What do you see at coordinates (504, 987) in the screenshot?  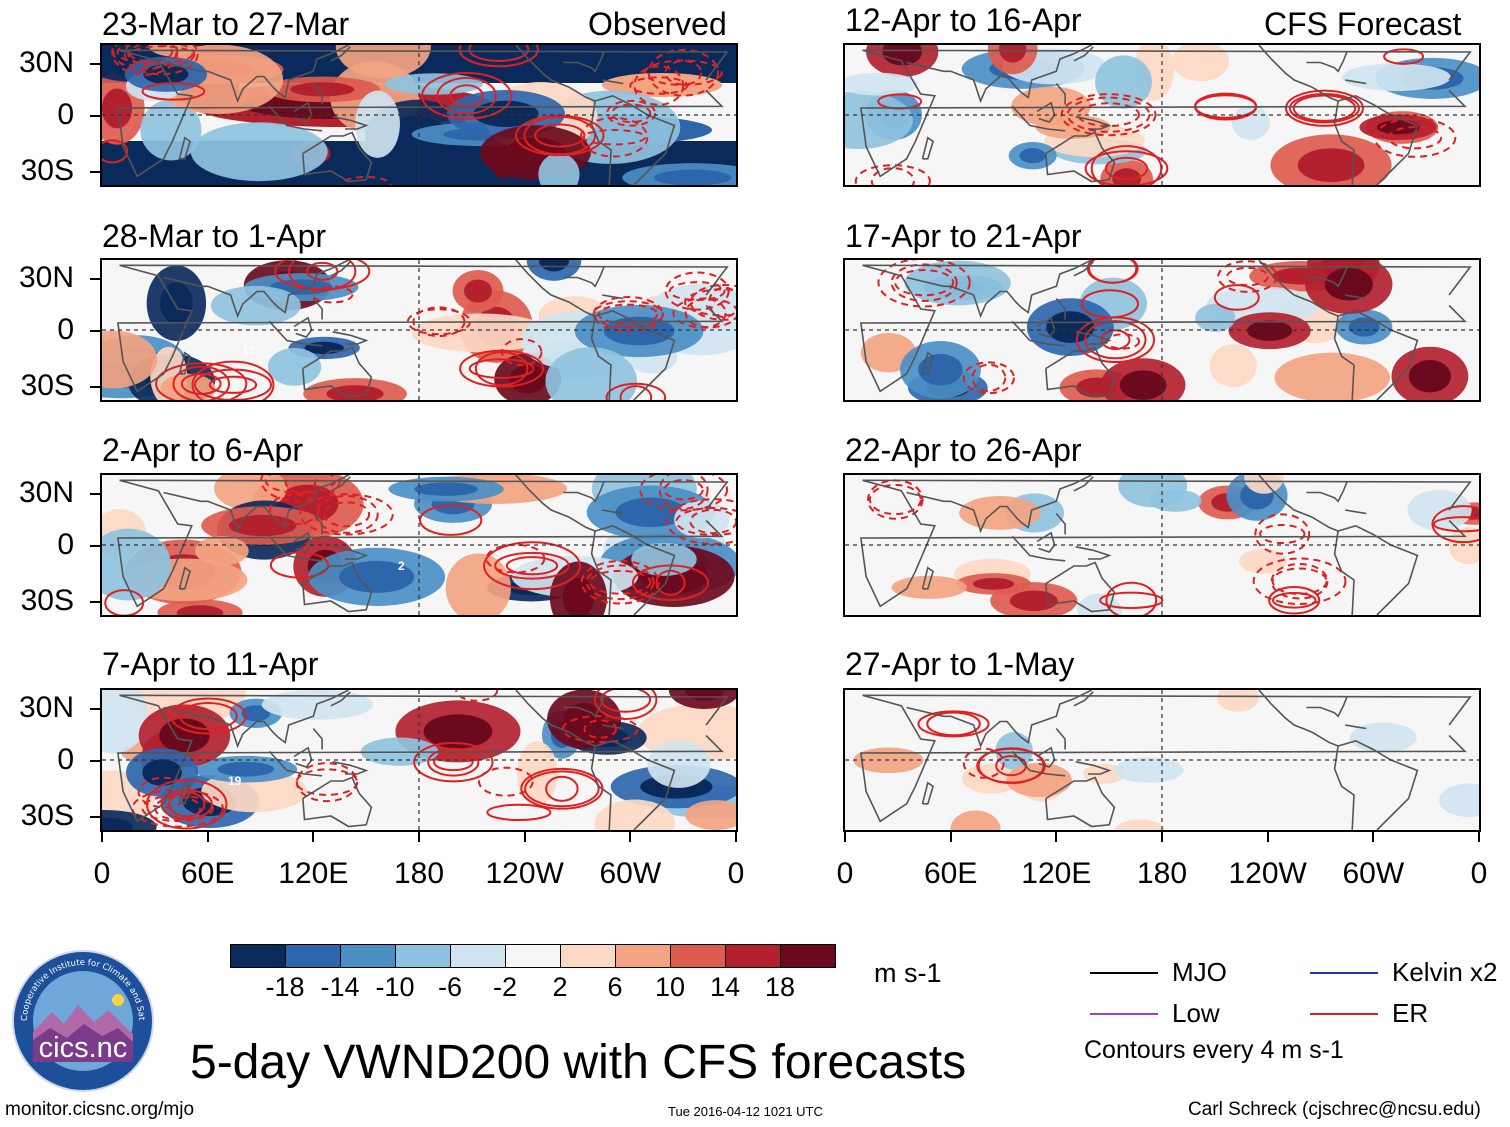 I see `colorbar-label: -2` at bounding box center [504, 987].